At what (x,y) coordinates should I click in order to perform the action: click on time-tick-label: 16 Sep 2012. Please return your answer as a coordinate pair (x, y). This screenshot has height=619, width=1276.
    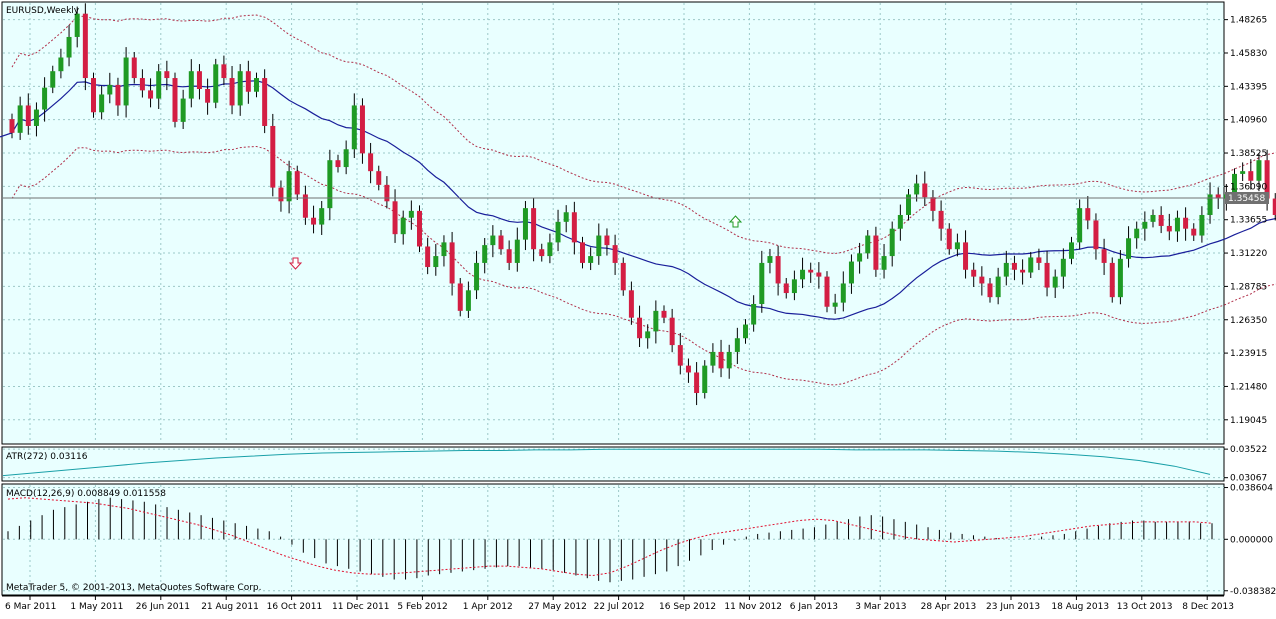
    Looking at the image, I should click on (687, 607).